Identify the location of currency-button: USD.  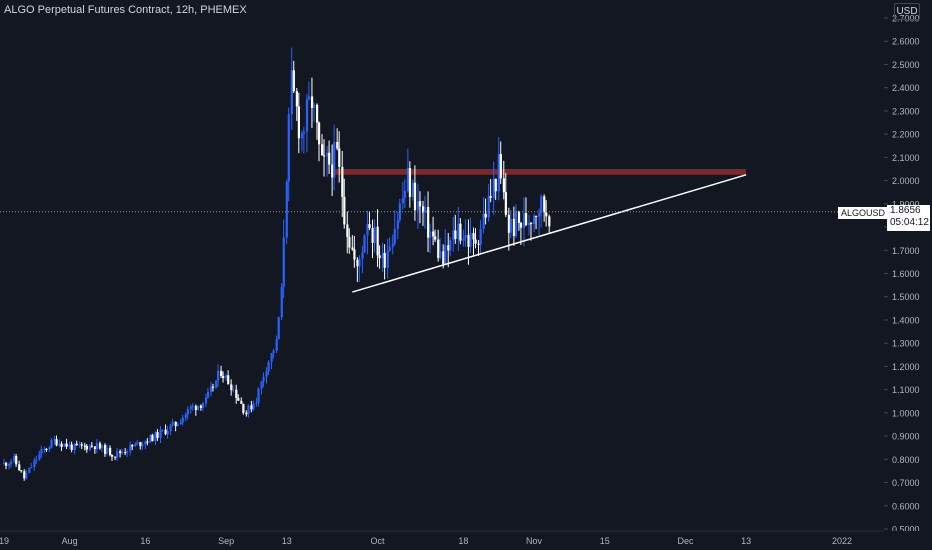
(907, 11).